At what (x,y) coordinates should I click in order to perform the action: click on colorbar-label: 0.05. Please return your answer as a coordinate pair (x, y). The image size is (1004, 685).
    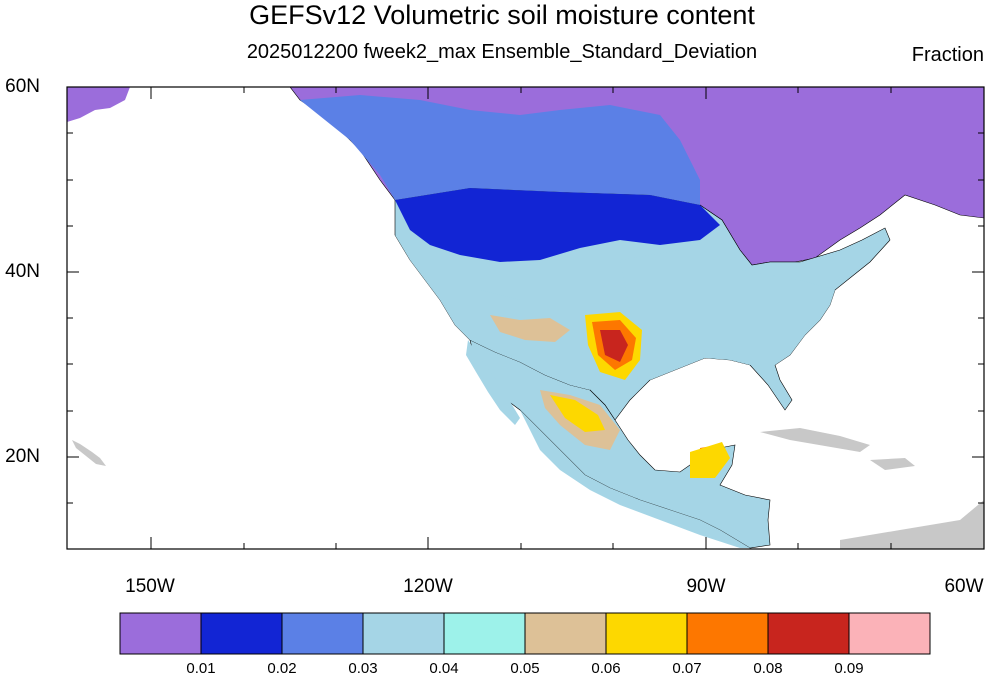
    Looking at the image, I should click on (525, 668).